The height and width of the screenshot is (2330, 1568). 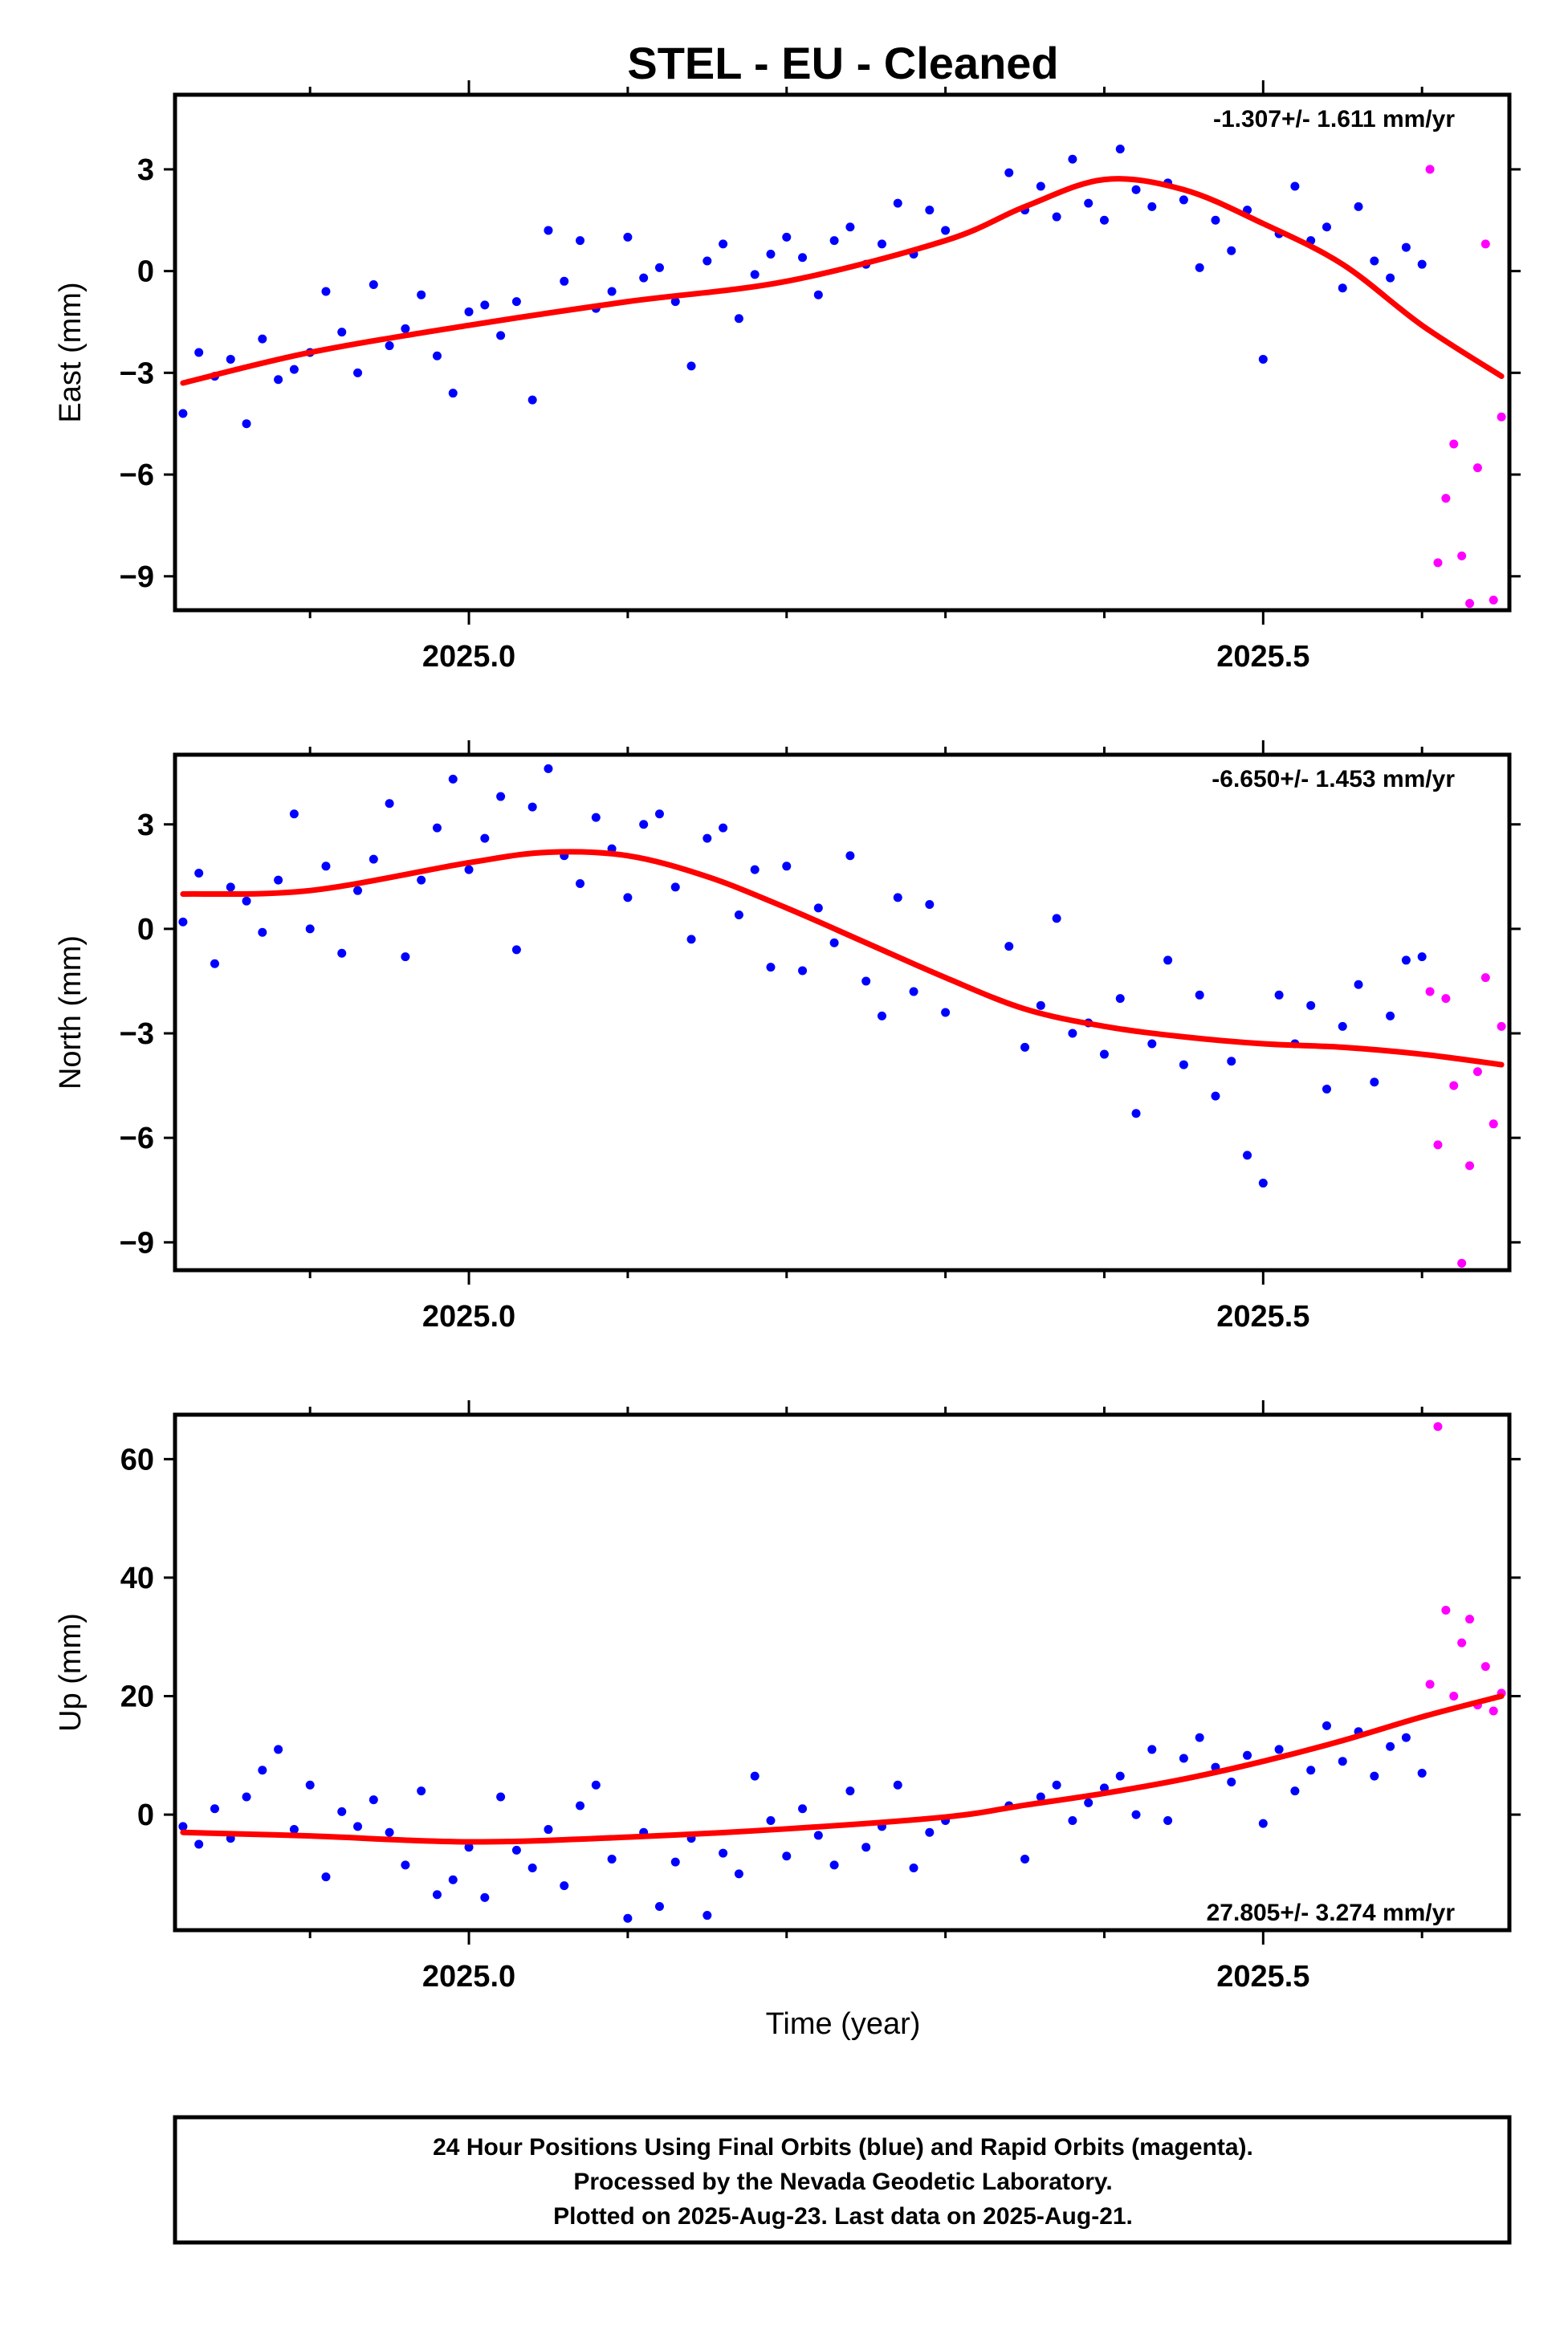 What do you see at coordinates (137, 1138) in the screenshot?
I see `y-tick-label: −6` at bounding box center [137, 1138].